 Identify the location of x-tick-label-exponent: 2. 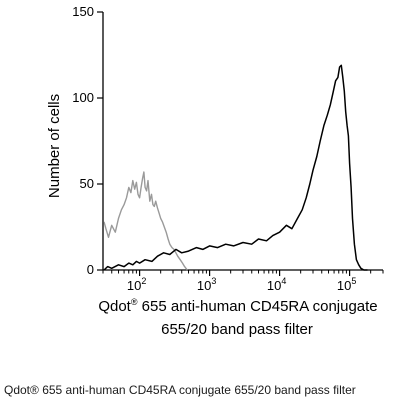
(143, 281).